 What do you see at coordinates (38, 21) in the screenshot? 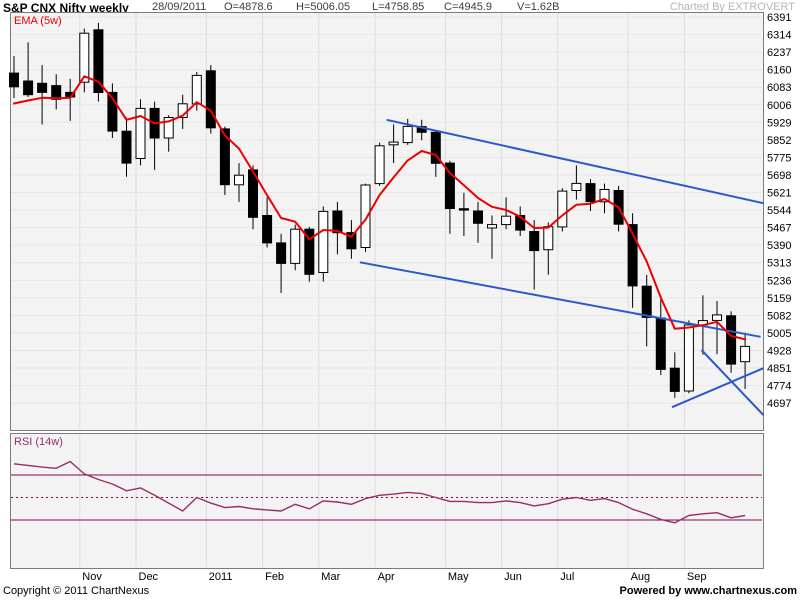
I see `ema-indicator-label: EMA (5w)` at bounding box center [38, 21].